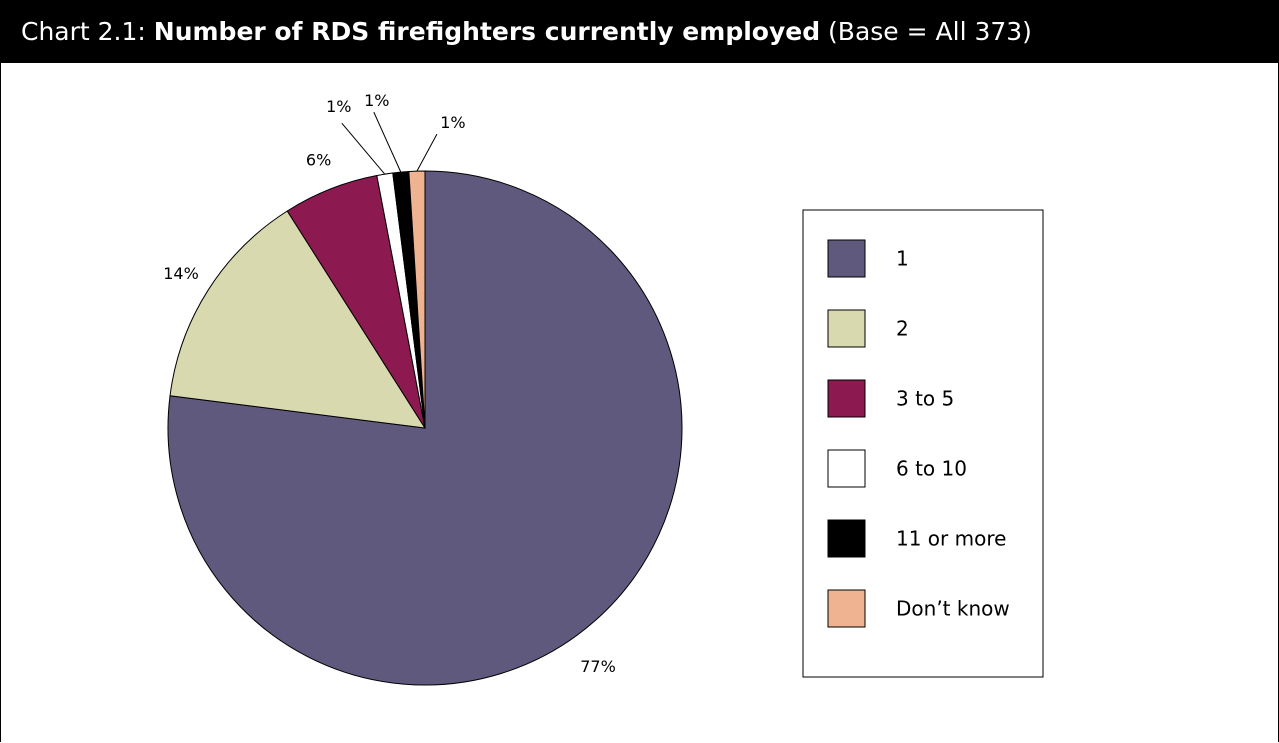 This screenshot has width=1279, height=743. Describe the element at coordinates (181, 273) in the screenshot. I see `data-label-2: 14%` at that location.